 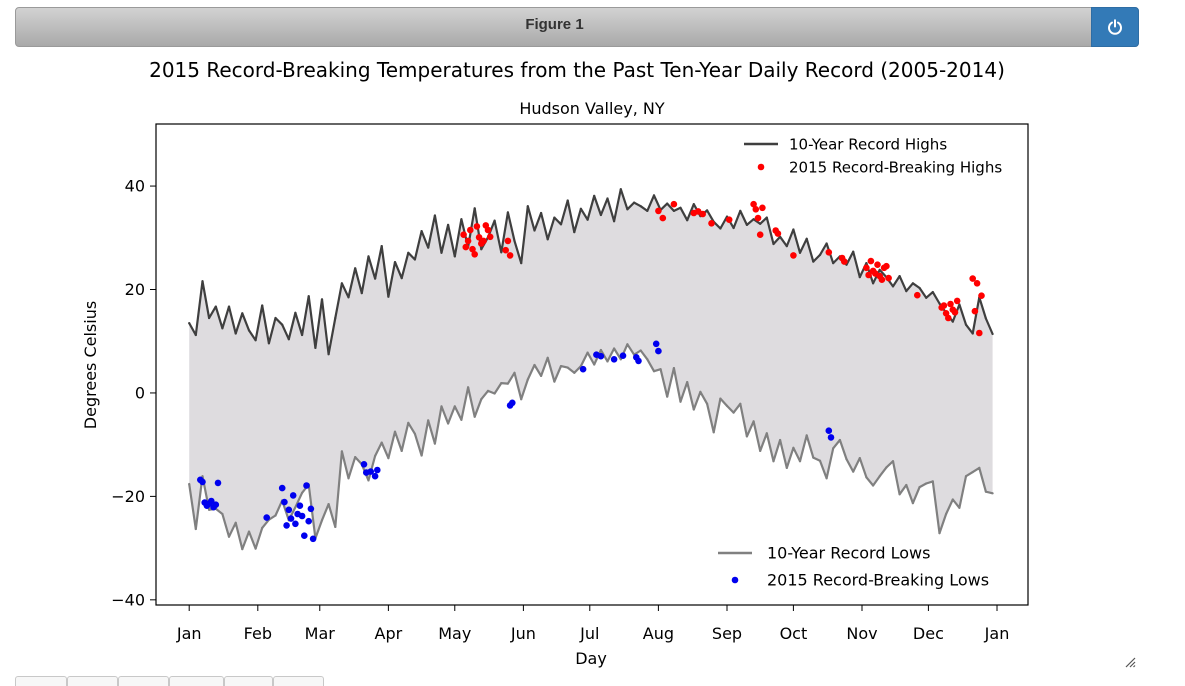 I want to click on figure-header: Figure 1, so click(x=577, y=27).